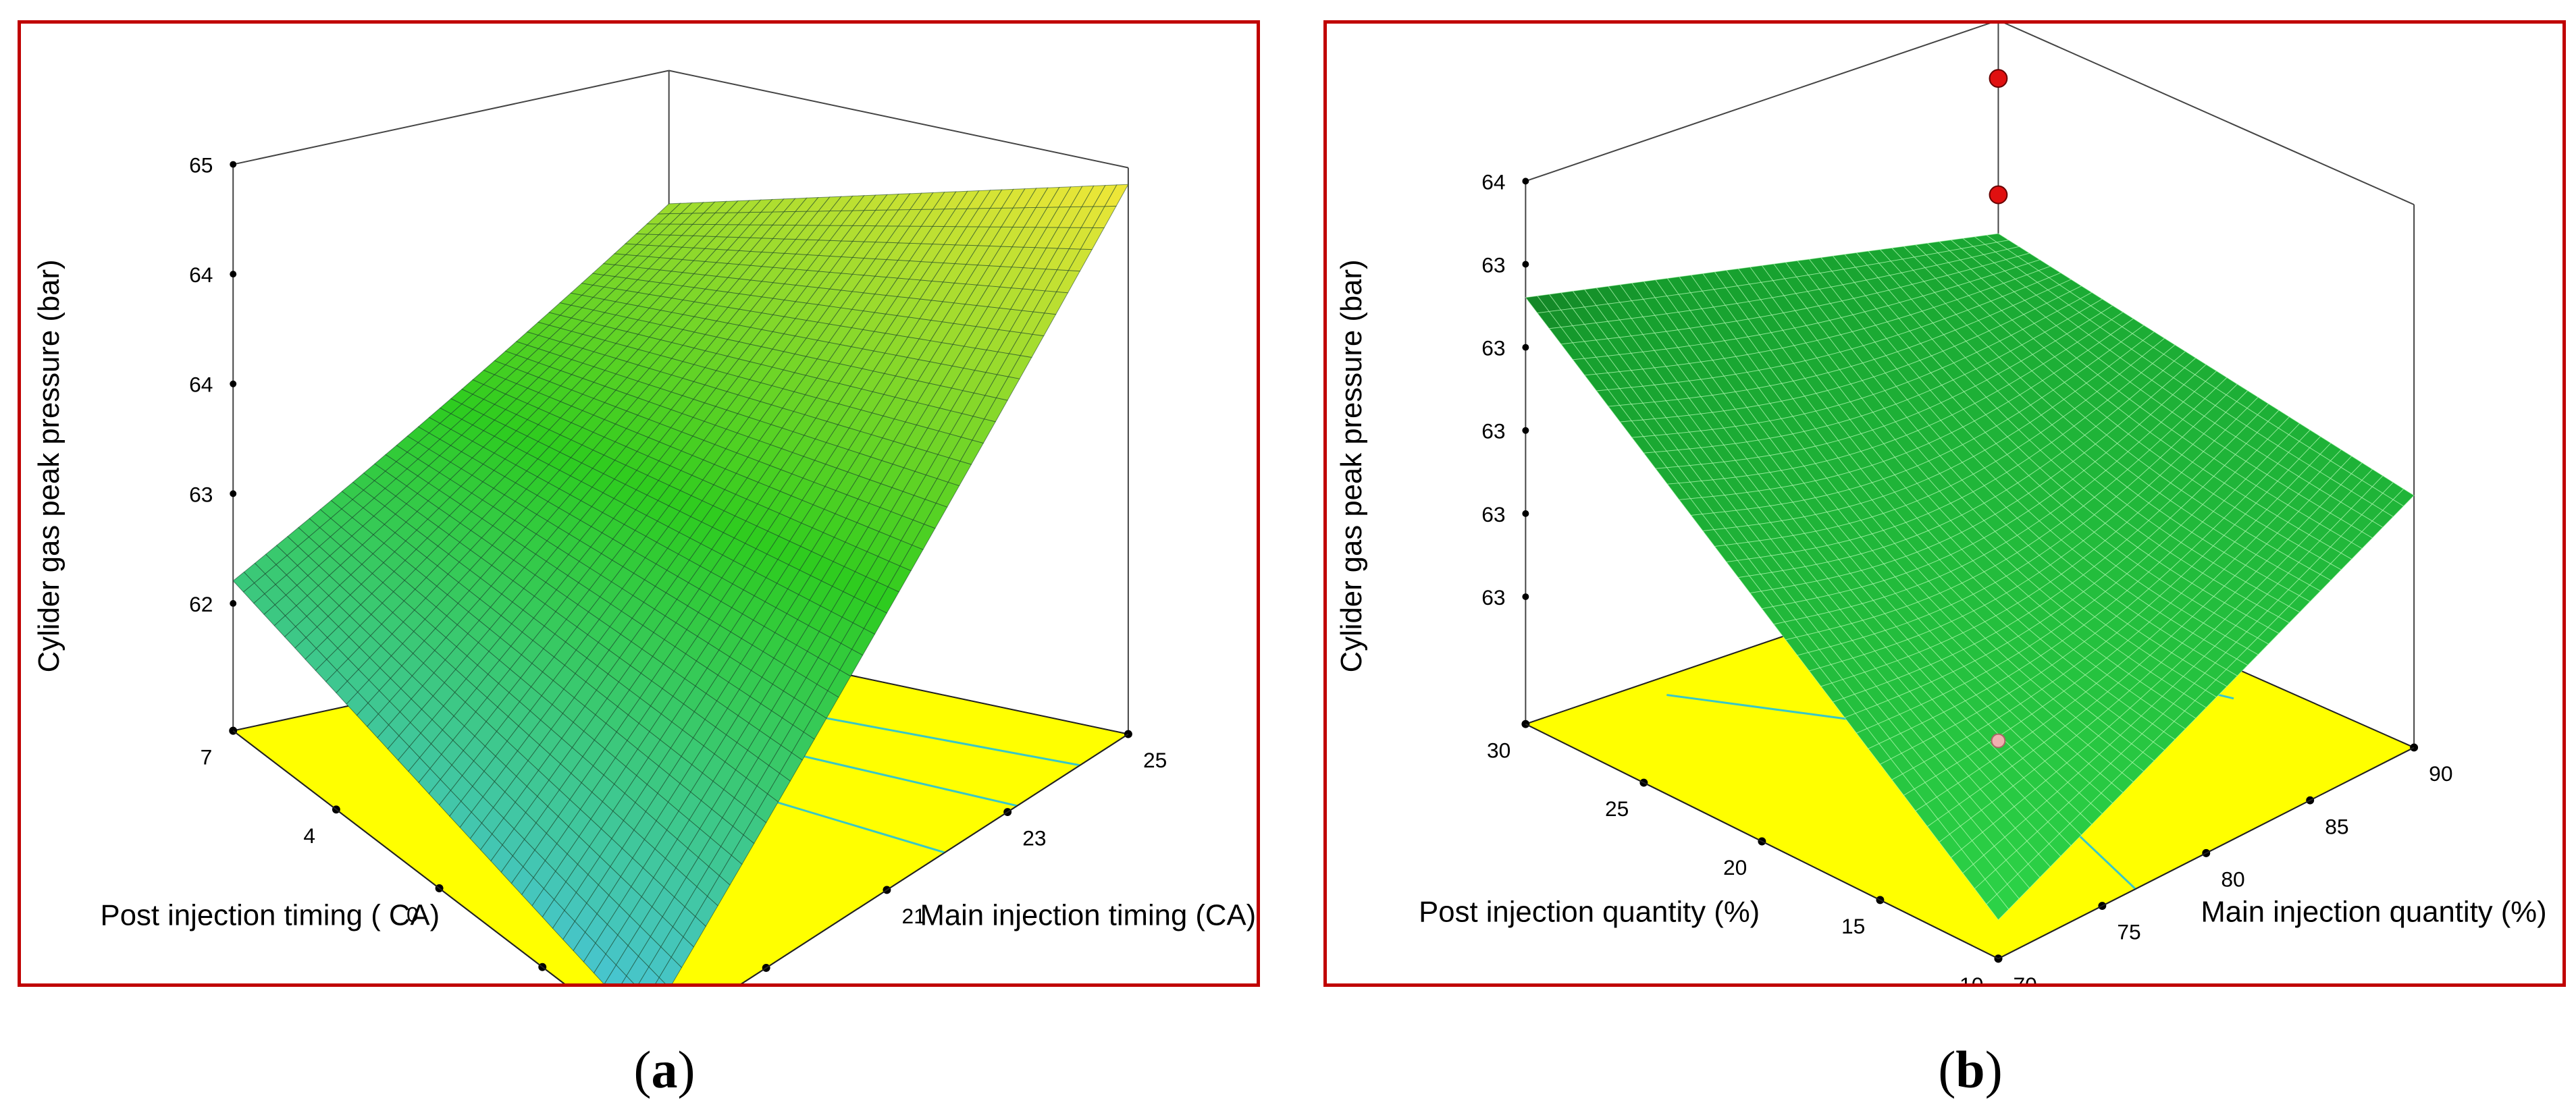  I want to click on b-ylabel: Main injection quantity (%), so click(2373, 913).